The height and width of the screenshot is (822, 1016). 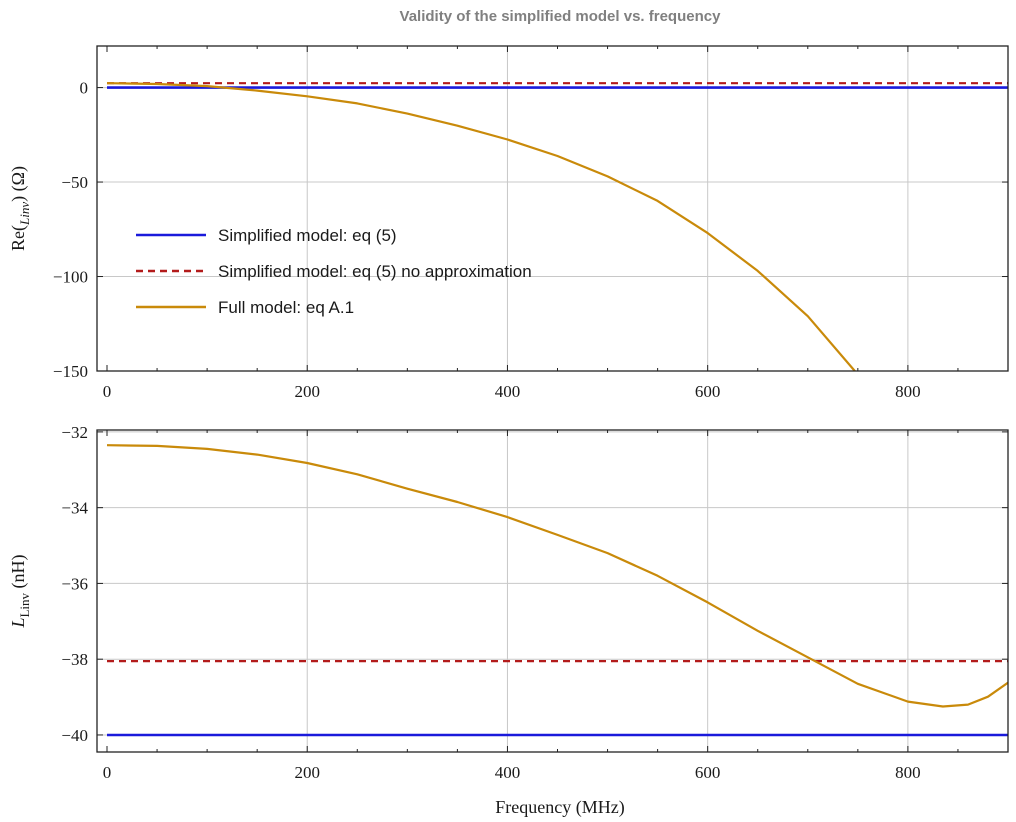 What do you see at coordinates (20, 591) in the screenshot?
I see `y-axis-label: LLinv (nH)` at bounding box center [20, 591].